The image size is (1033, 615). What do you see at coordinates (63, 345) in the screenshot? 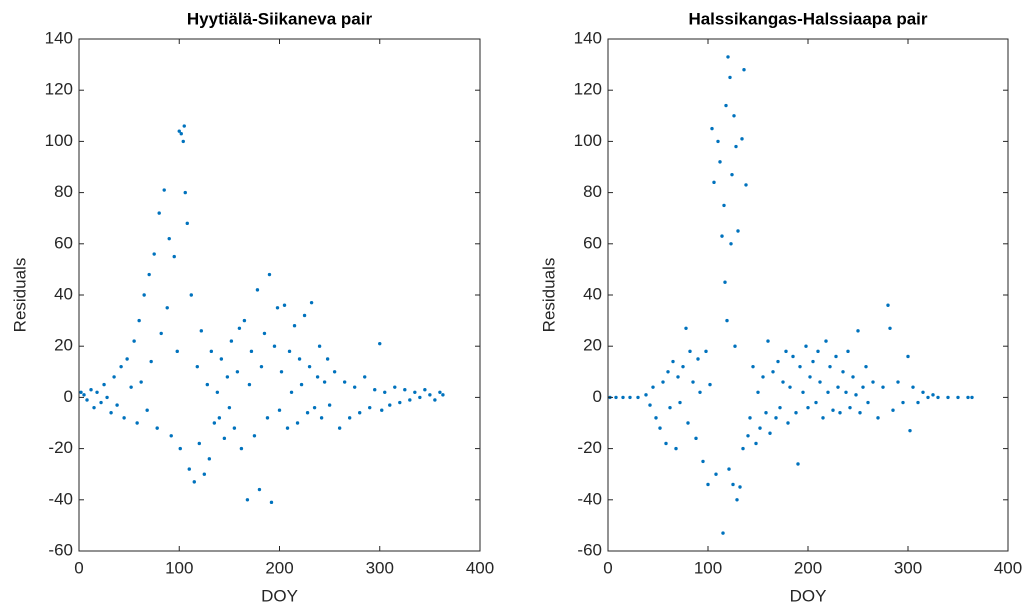
I see `y-tick-label: 20` at bounding box center [63, 345].